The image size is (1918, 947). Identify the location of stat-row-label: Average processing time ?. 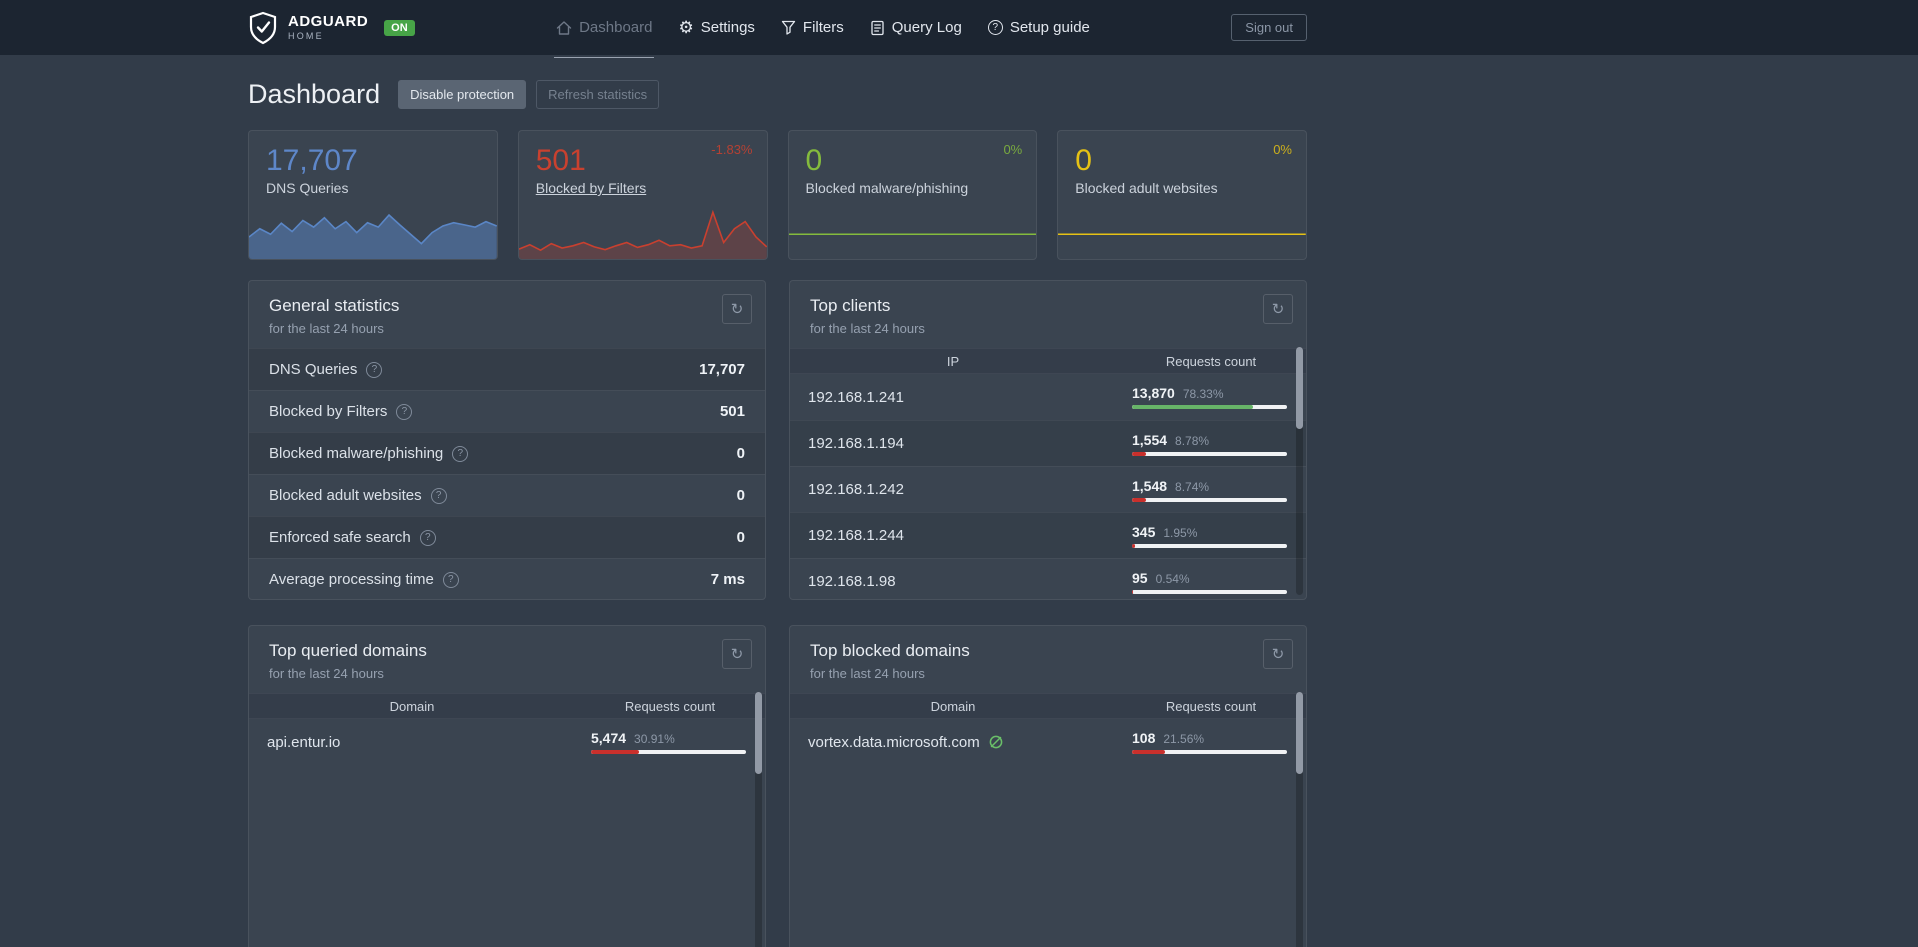
(364, 579).